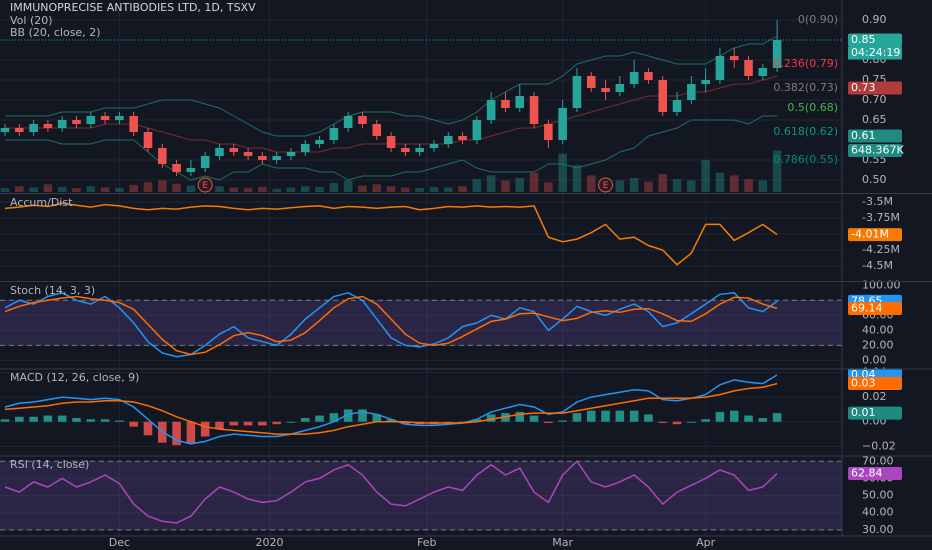 Image resolution: width=932 pixels, height=550 pixels. What do you see at coordinates (863, 39) in the screenshot?
I see `last-value-label: 0.85` at bounding box center [863, 39].